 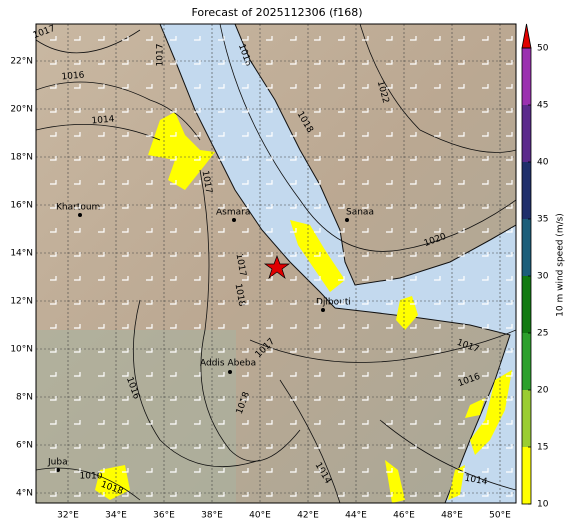 I want to click on lon-label: 46°E, so click(x=404, y=516).